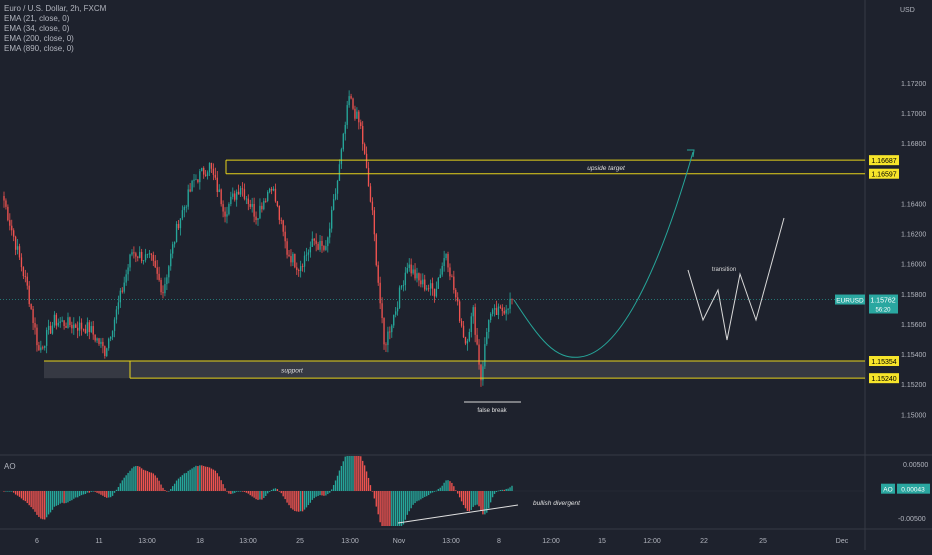  Describe the element at coordinates (98, 541) in the screenshot. I see `time-tick-label: 11` at that location.